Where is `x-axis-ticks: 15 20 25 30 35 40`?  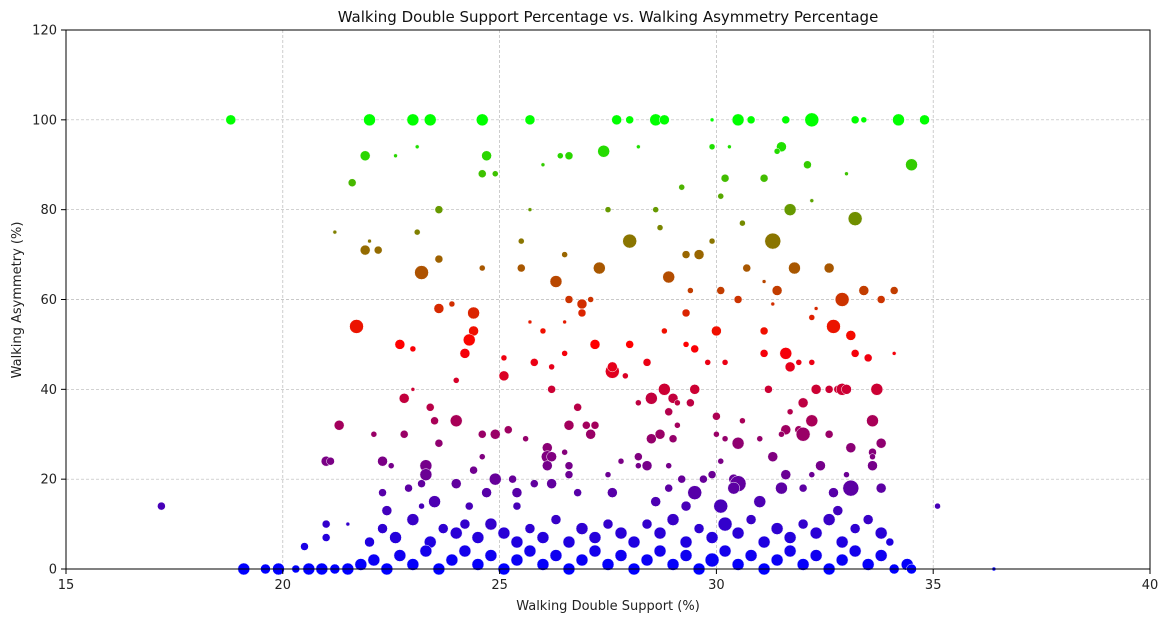 x-axis-ticks: 15 20 25 30 35 40 is located at coordinates (608, 581).